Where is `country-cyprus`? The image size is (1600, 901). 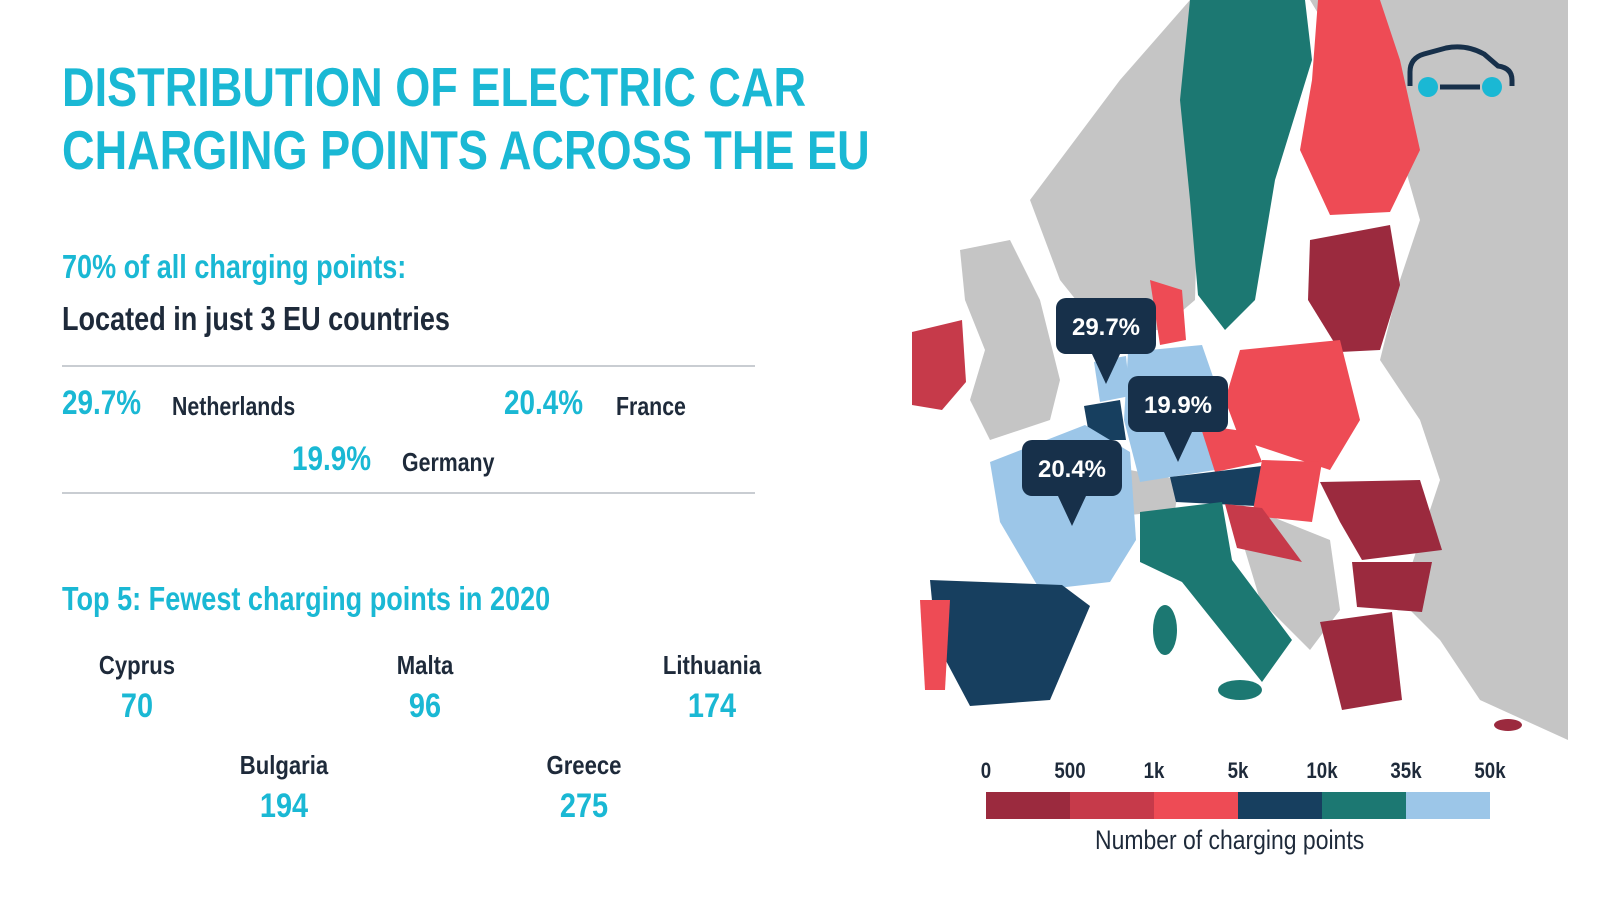 country-cyprus is located at coordinates (1508, 725).